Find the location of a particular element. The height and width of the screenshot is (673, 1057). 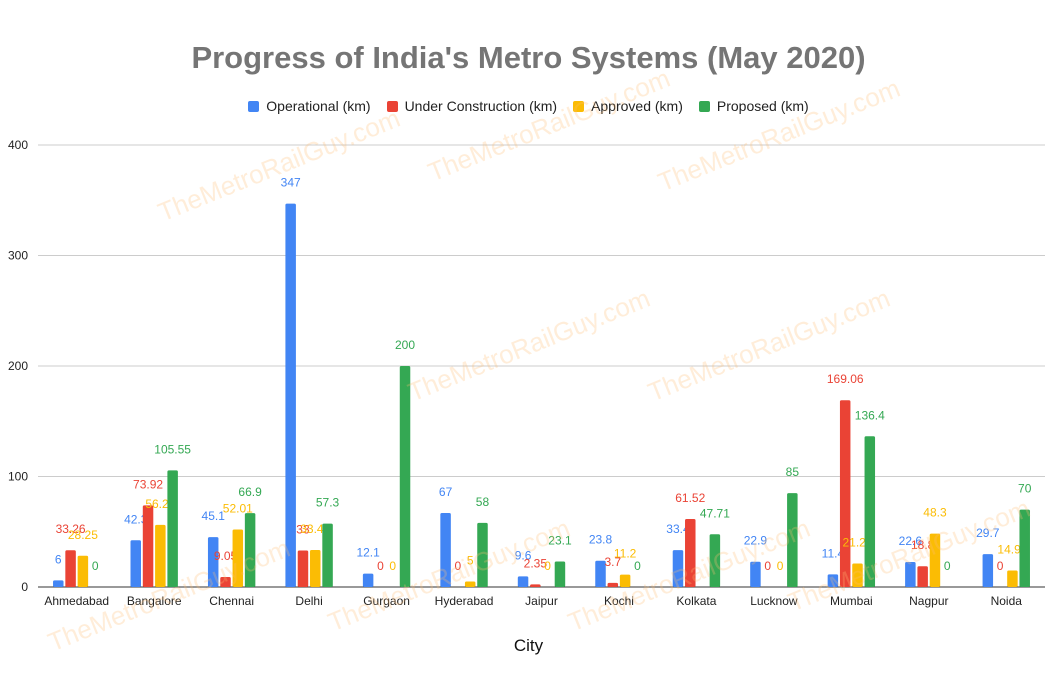

legend-item: Under Construction (km) is located at coordinates (472, 106).